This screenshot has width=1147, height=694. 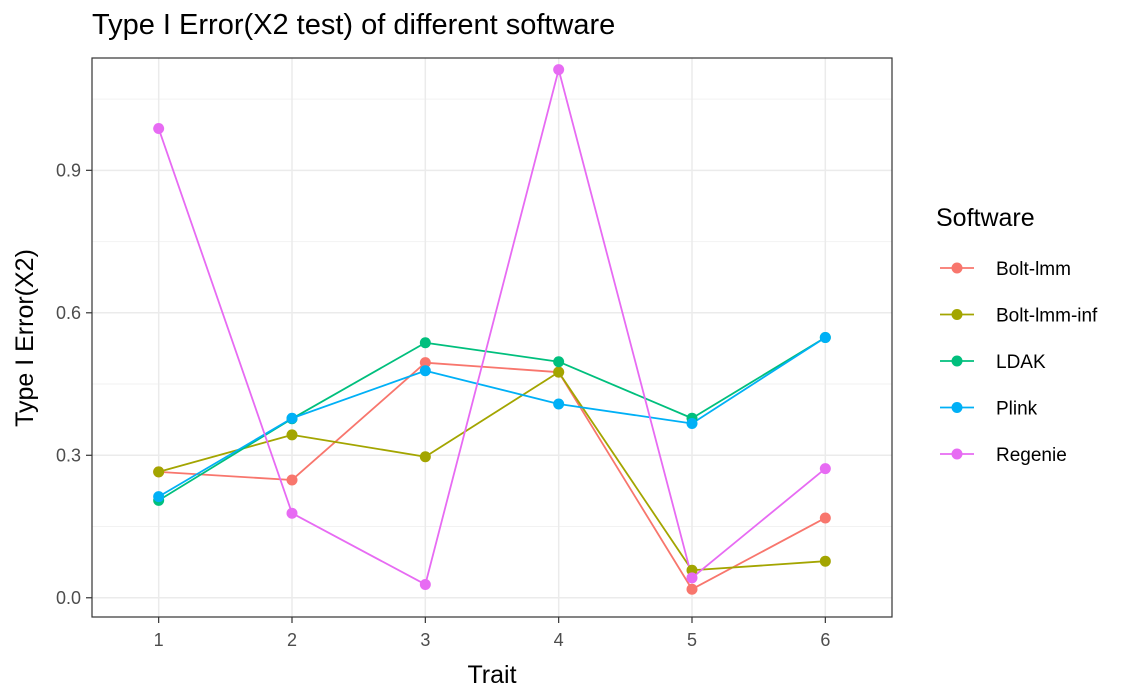 I want to click on legend-item: Plink, so click(x=989, y=409).